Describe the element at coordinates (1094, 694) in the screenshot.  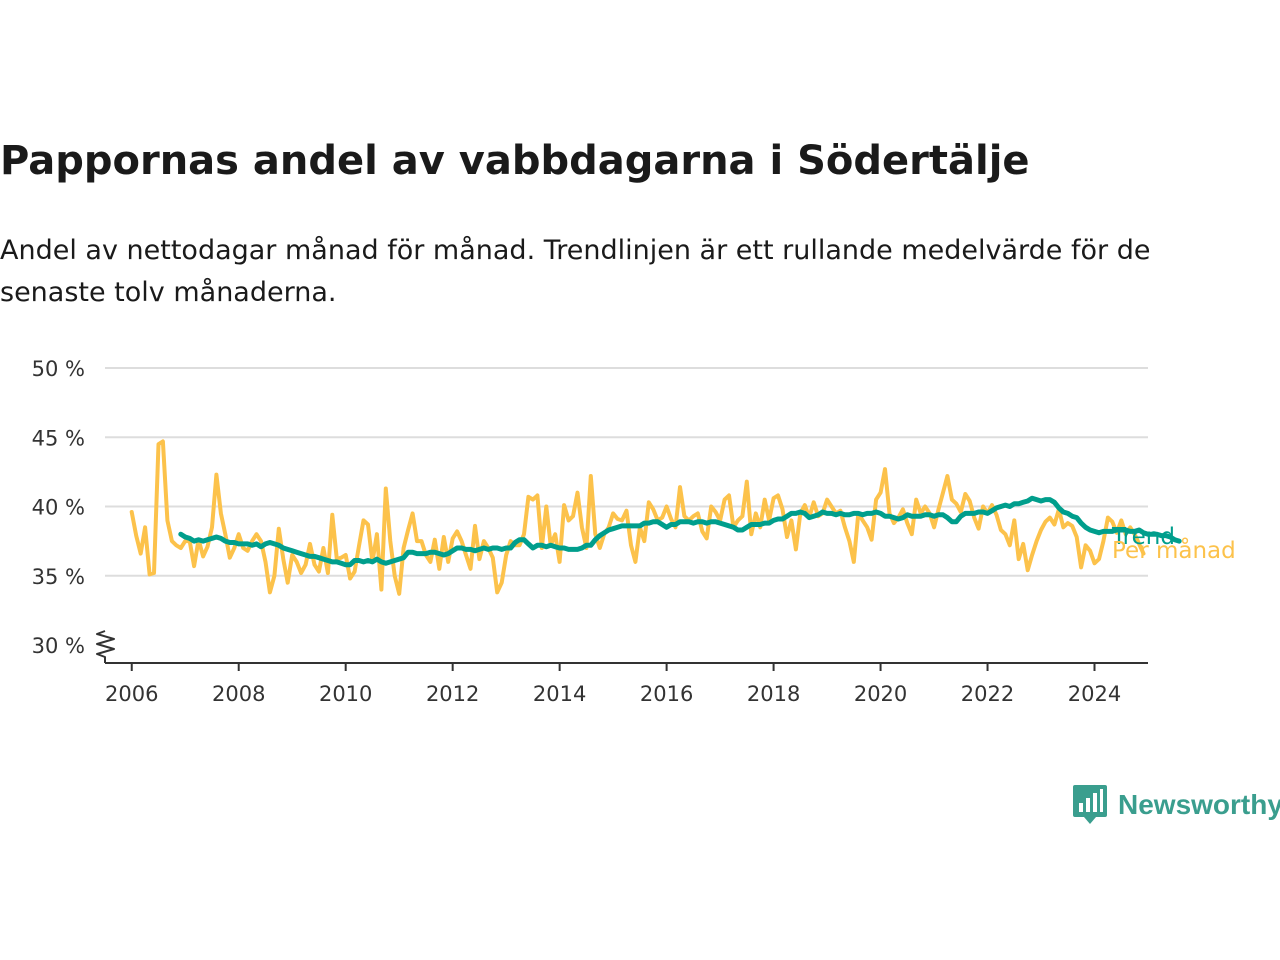
I see `x-tick-label: 2024` at that location.